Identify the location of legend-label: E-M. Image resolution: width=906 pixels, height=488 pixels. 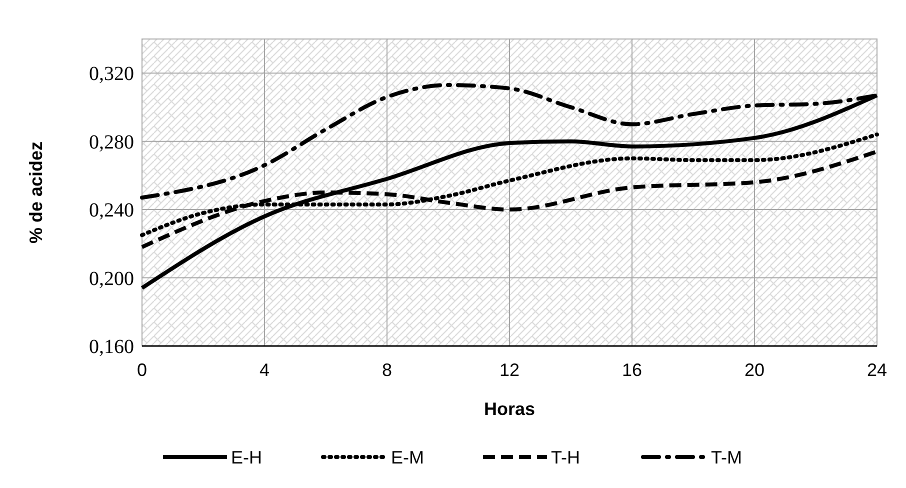
(407, 457).